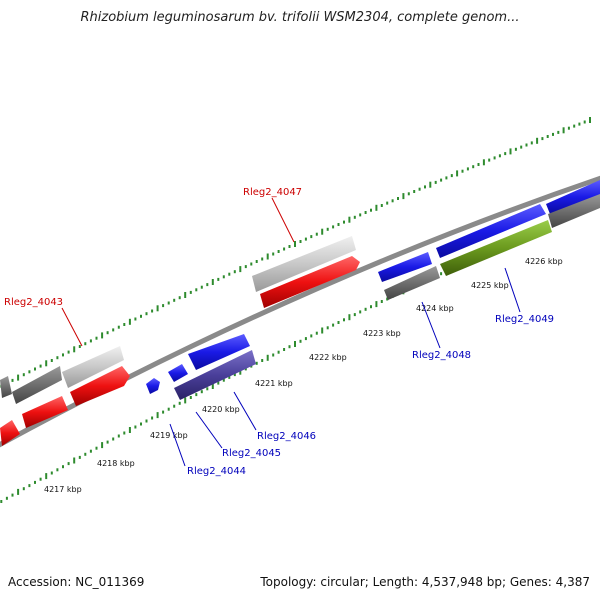  I want to click on tick-label: 4225 kbp, so click(490, 285).